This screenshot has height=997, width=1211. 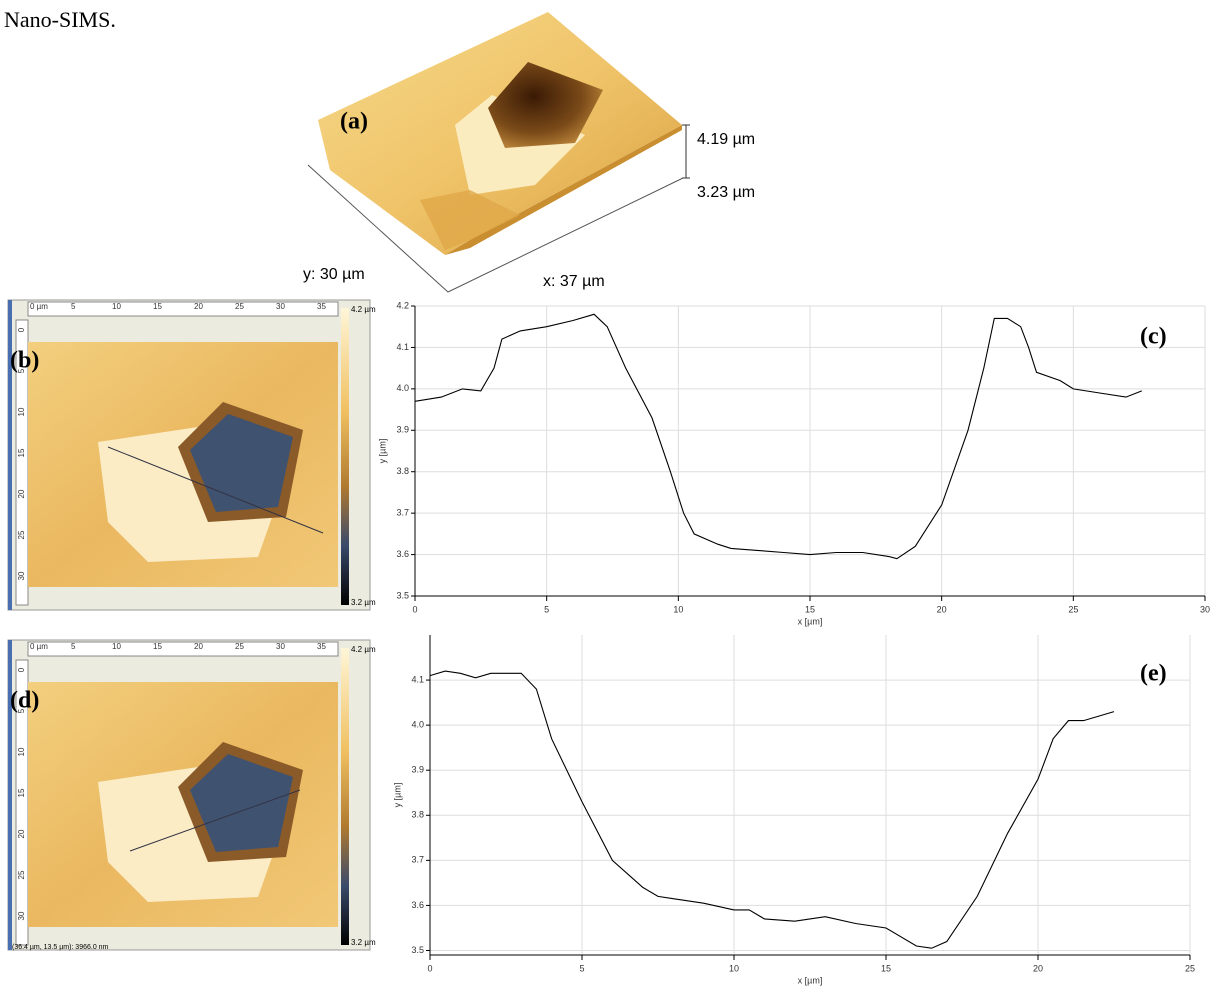 What do you see at coordinates (1205, 609) in the screenshot?
I see `x-tick-label: 30` at bounding box center [1205, 609].